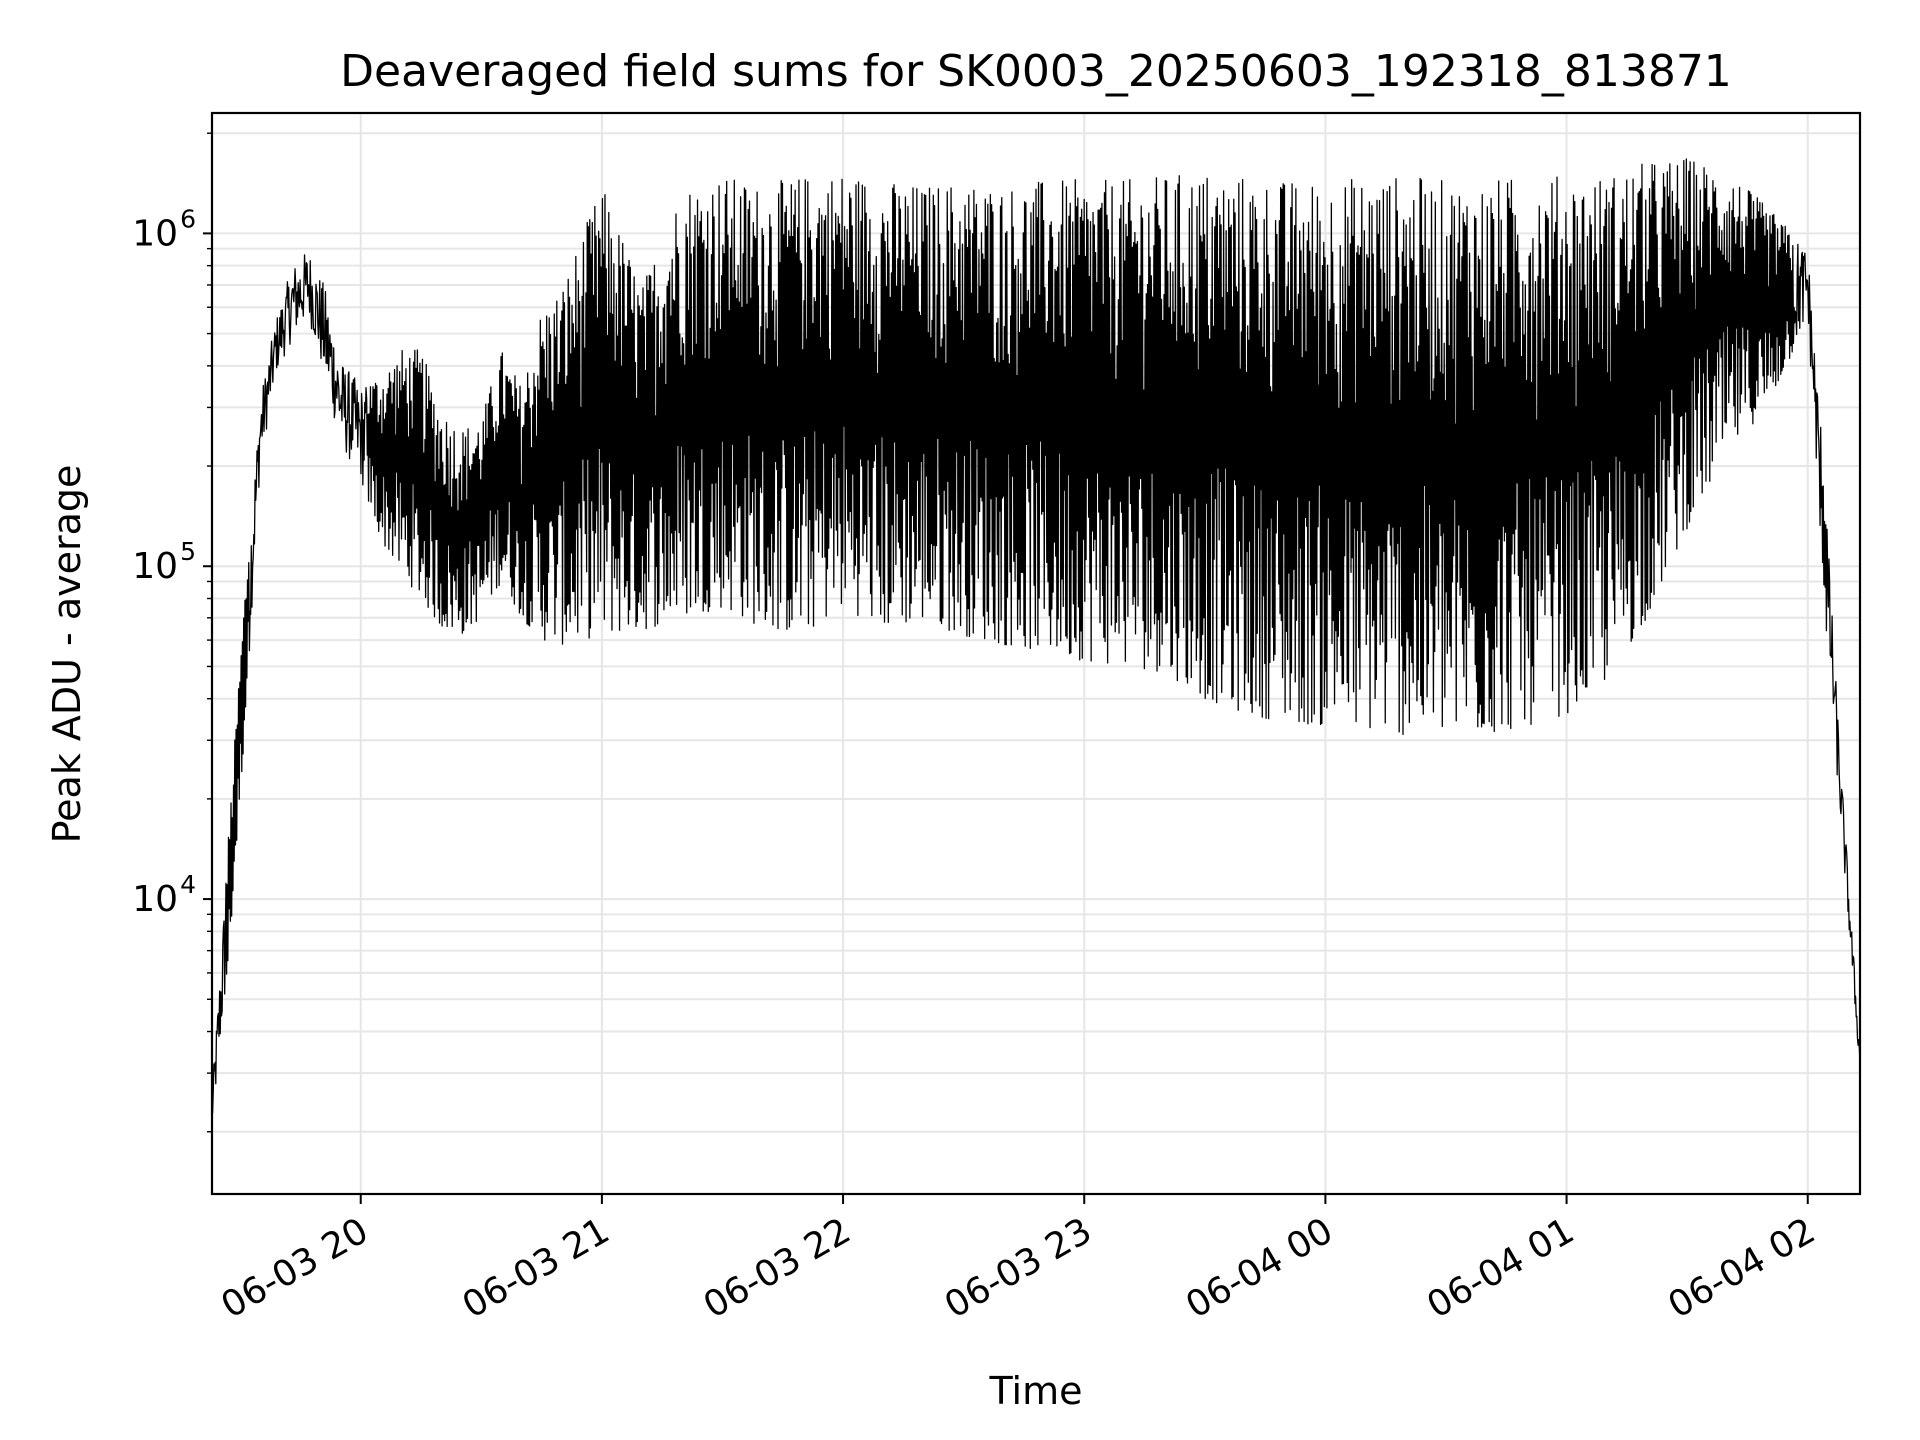  I want to click on y-tick-exponent: 6, so click(188, 218).